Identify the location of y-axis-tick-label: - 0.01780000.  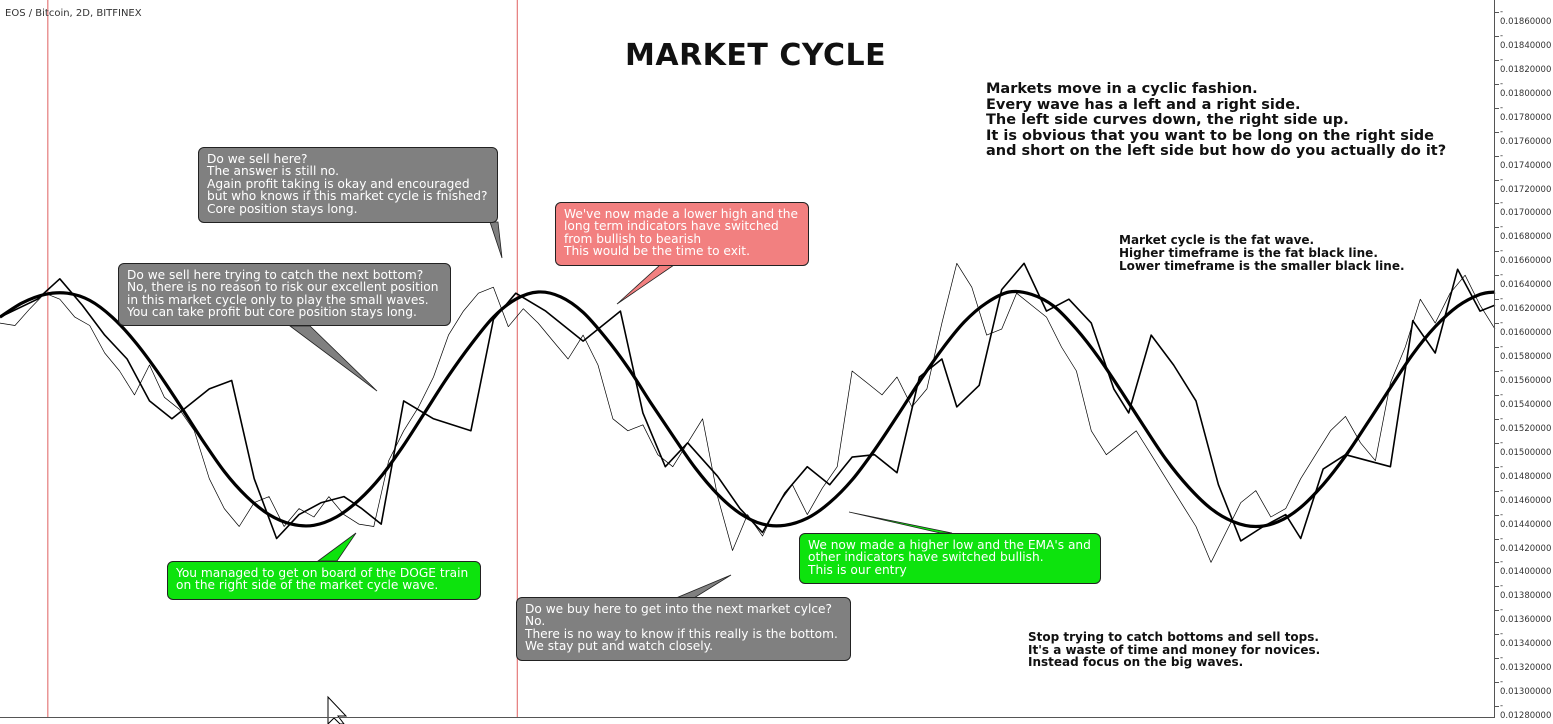
(1526, 112).